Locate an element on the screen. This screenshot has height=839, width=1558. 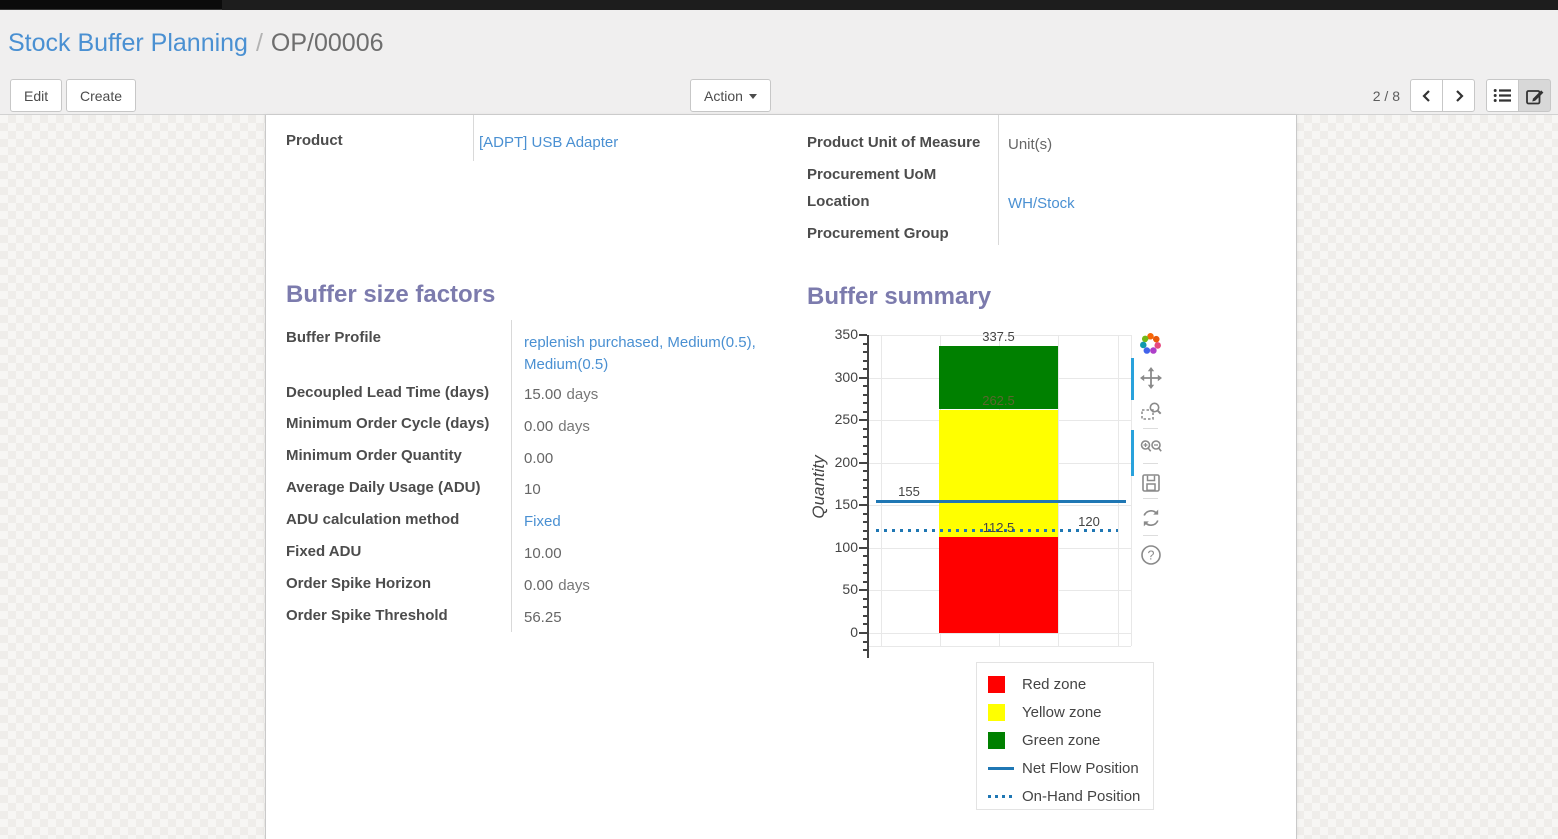
breadcrumb: Stock Buffer Planning / OP/00006 is located at coordinates (196, 43).